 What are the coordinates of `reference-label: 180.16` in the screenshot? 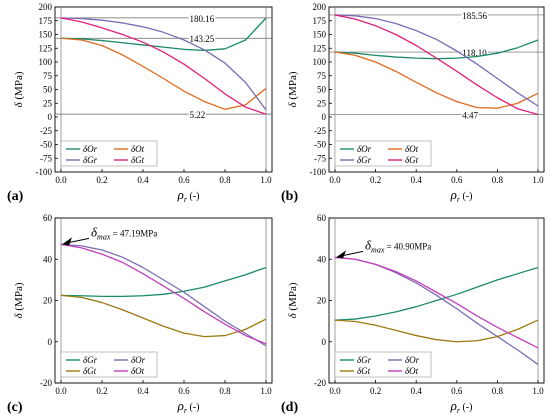 It's located at (202, 19).